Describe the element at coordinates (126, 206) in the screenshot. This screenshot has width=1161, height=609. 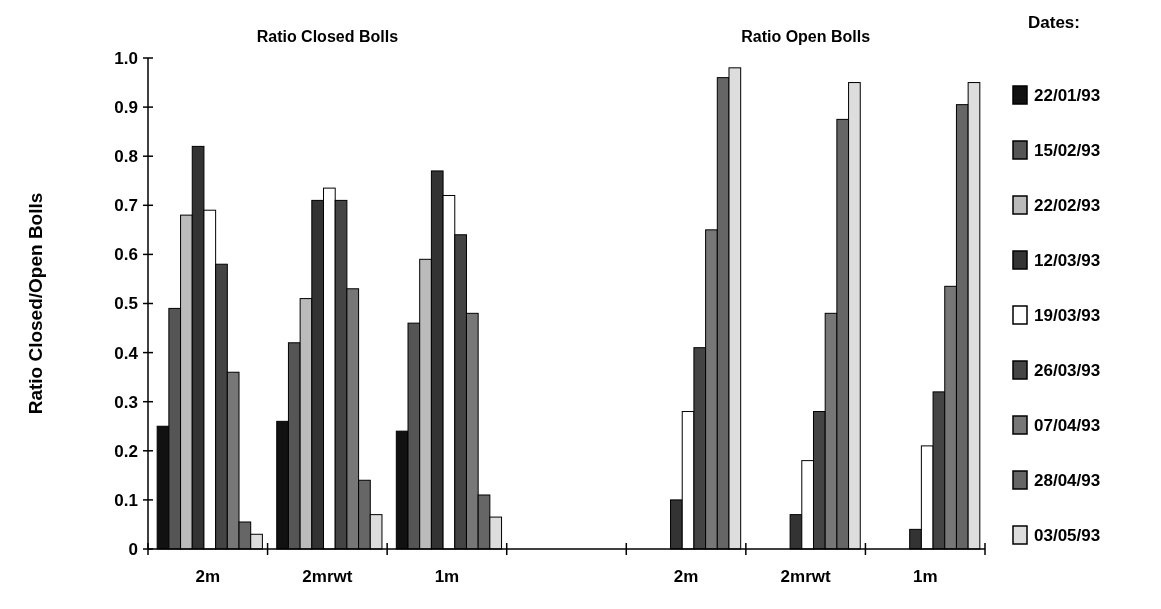
I see `y-tick-label: 0.7` at that location.